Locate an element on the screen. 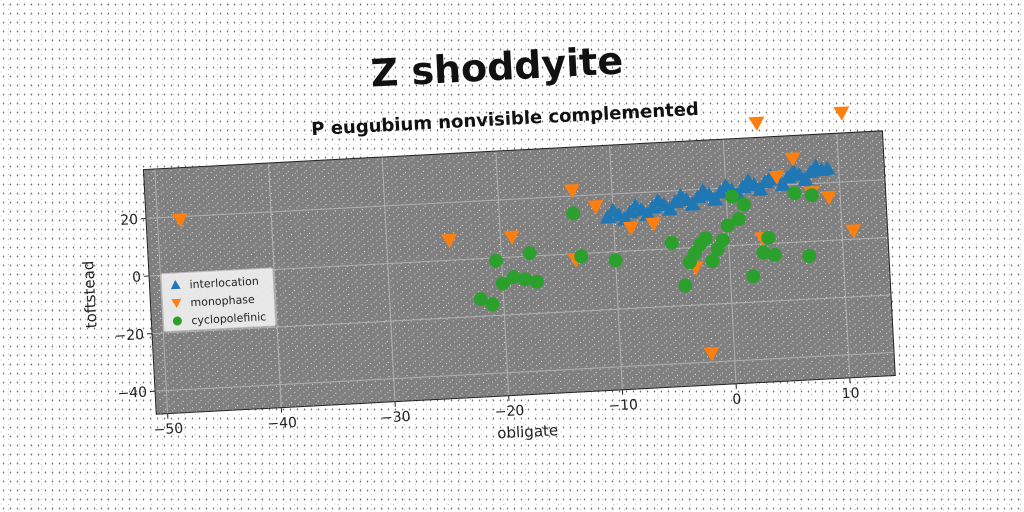 The height and width of the screenshot is (512, 1024). series-cyclopolefinic is located at coordinates (646, 249).